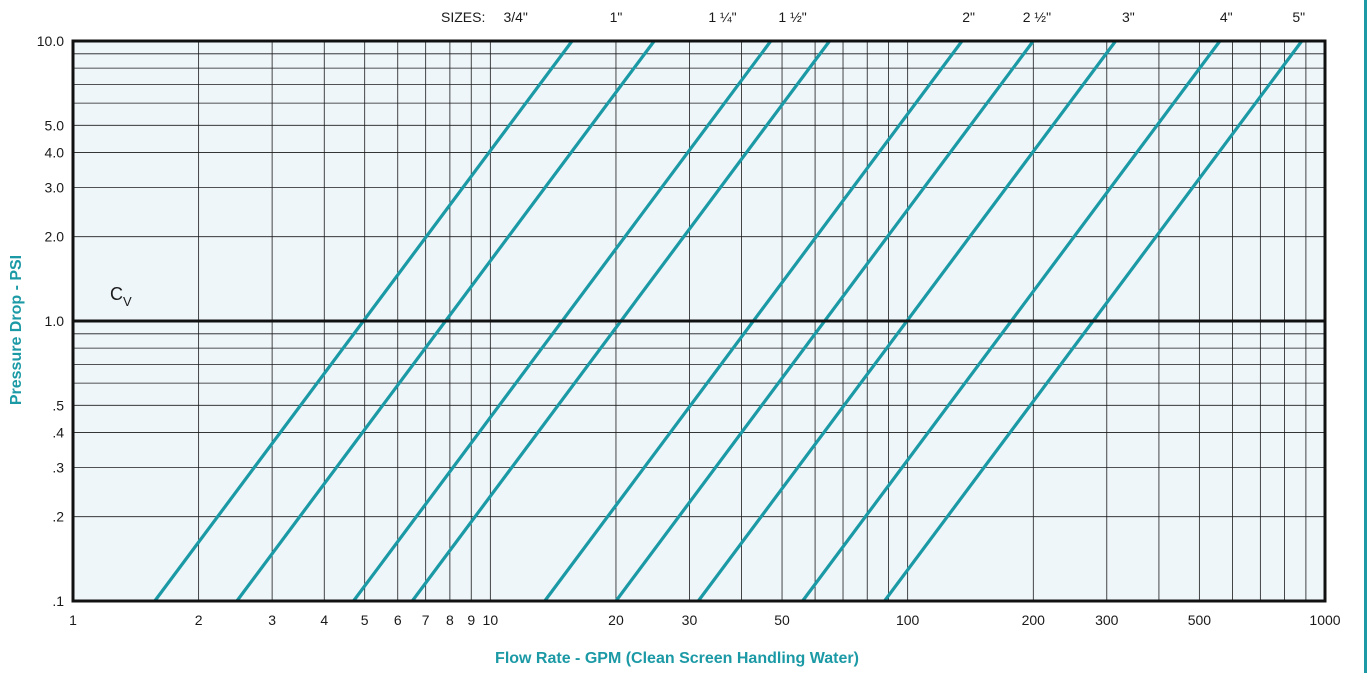 This screenshot has width=1367, height=673. I want to click on size-label: 5", so click(1298, 17).